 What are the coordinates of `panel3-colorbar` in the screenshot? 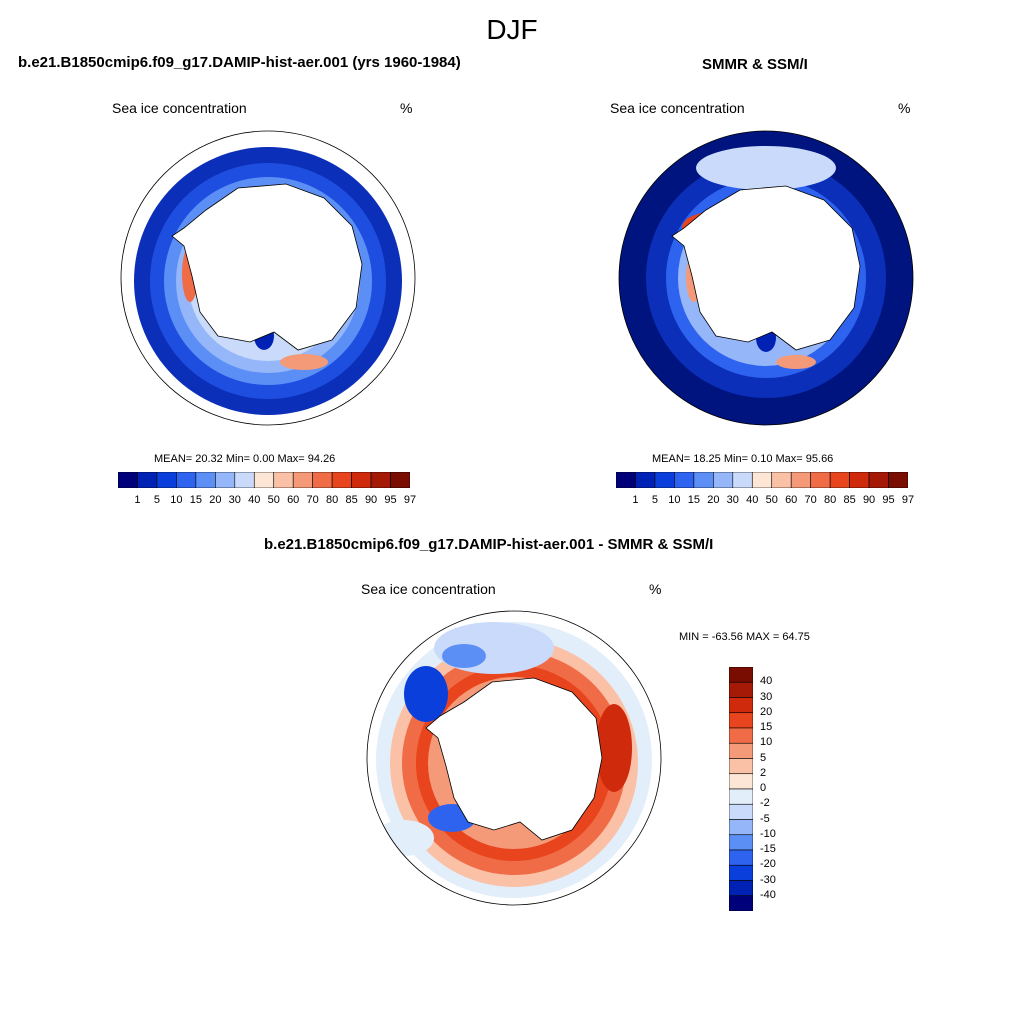 It's located at (741, 789).